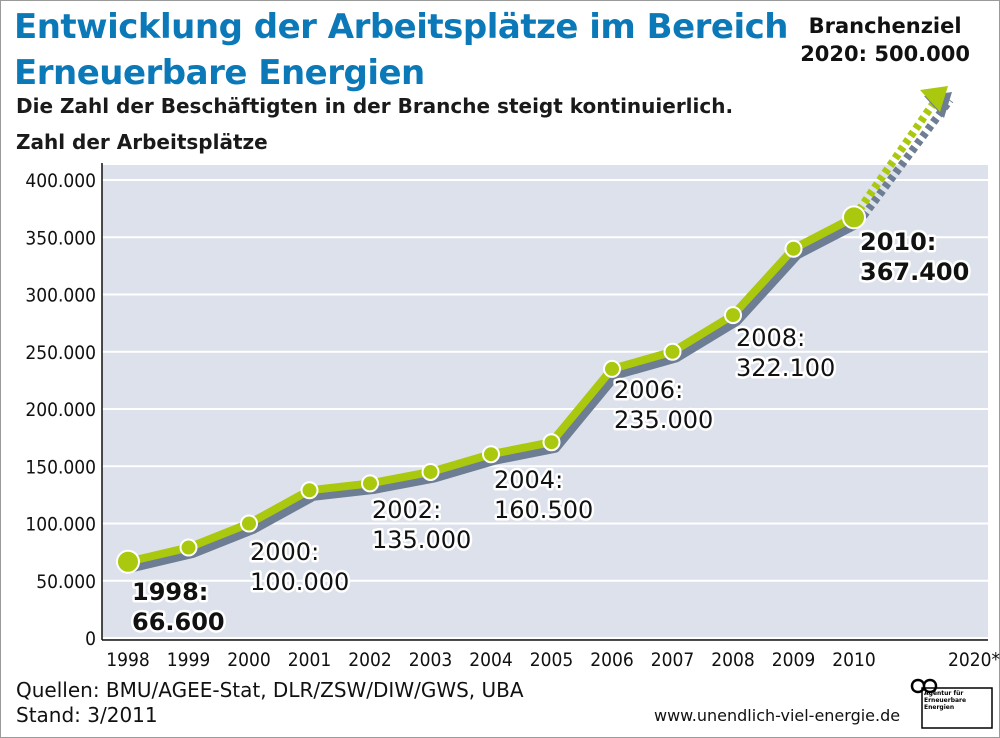 Image resolution: width=1000 pixels, height=738 pixels. What do you see at coordinates (545, 164) in the screenshot?
I see `plot-top-edge` at bounding box center [545, 164].